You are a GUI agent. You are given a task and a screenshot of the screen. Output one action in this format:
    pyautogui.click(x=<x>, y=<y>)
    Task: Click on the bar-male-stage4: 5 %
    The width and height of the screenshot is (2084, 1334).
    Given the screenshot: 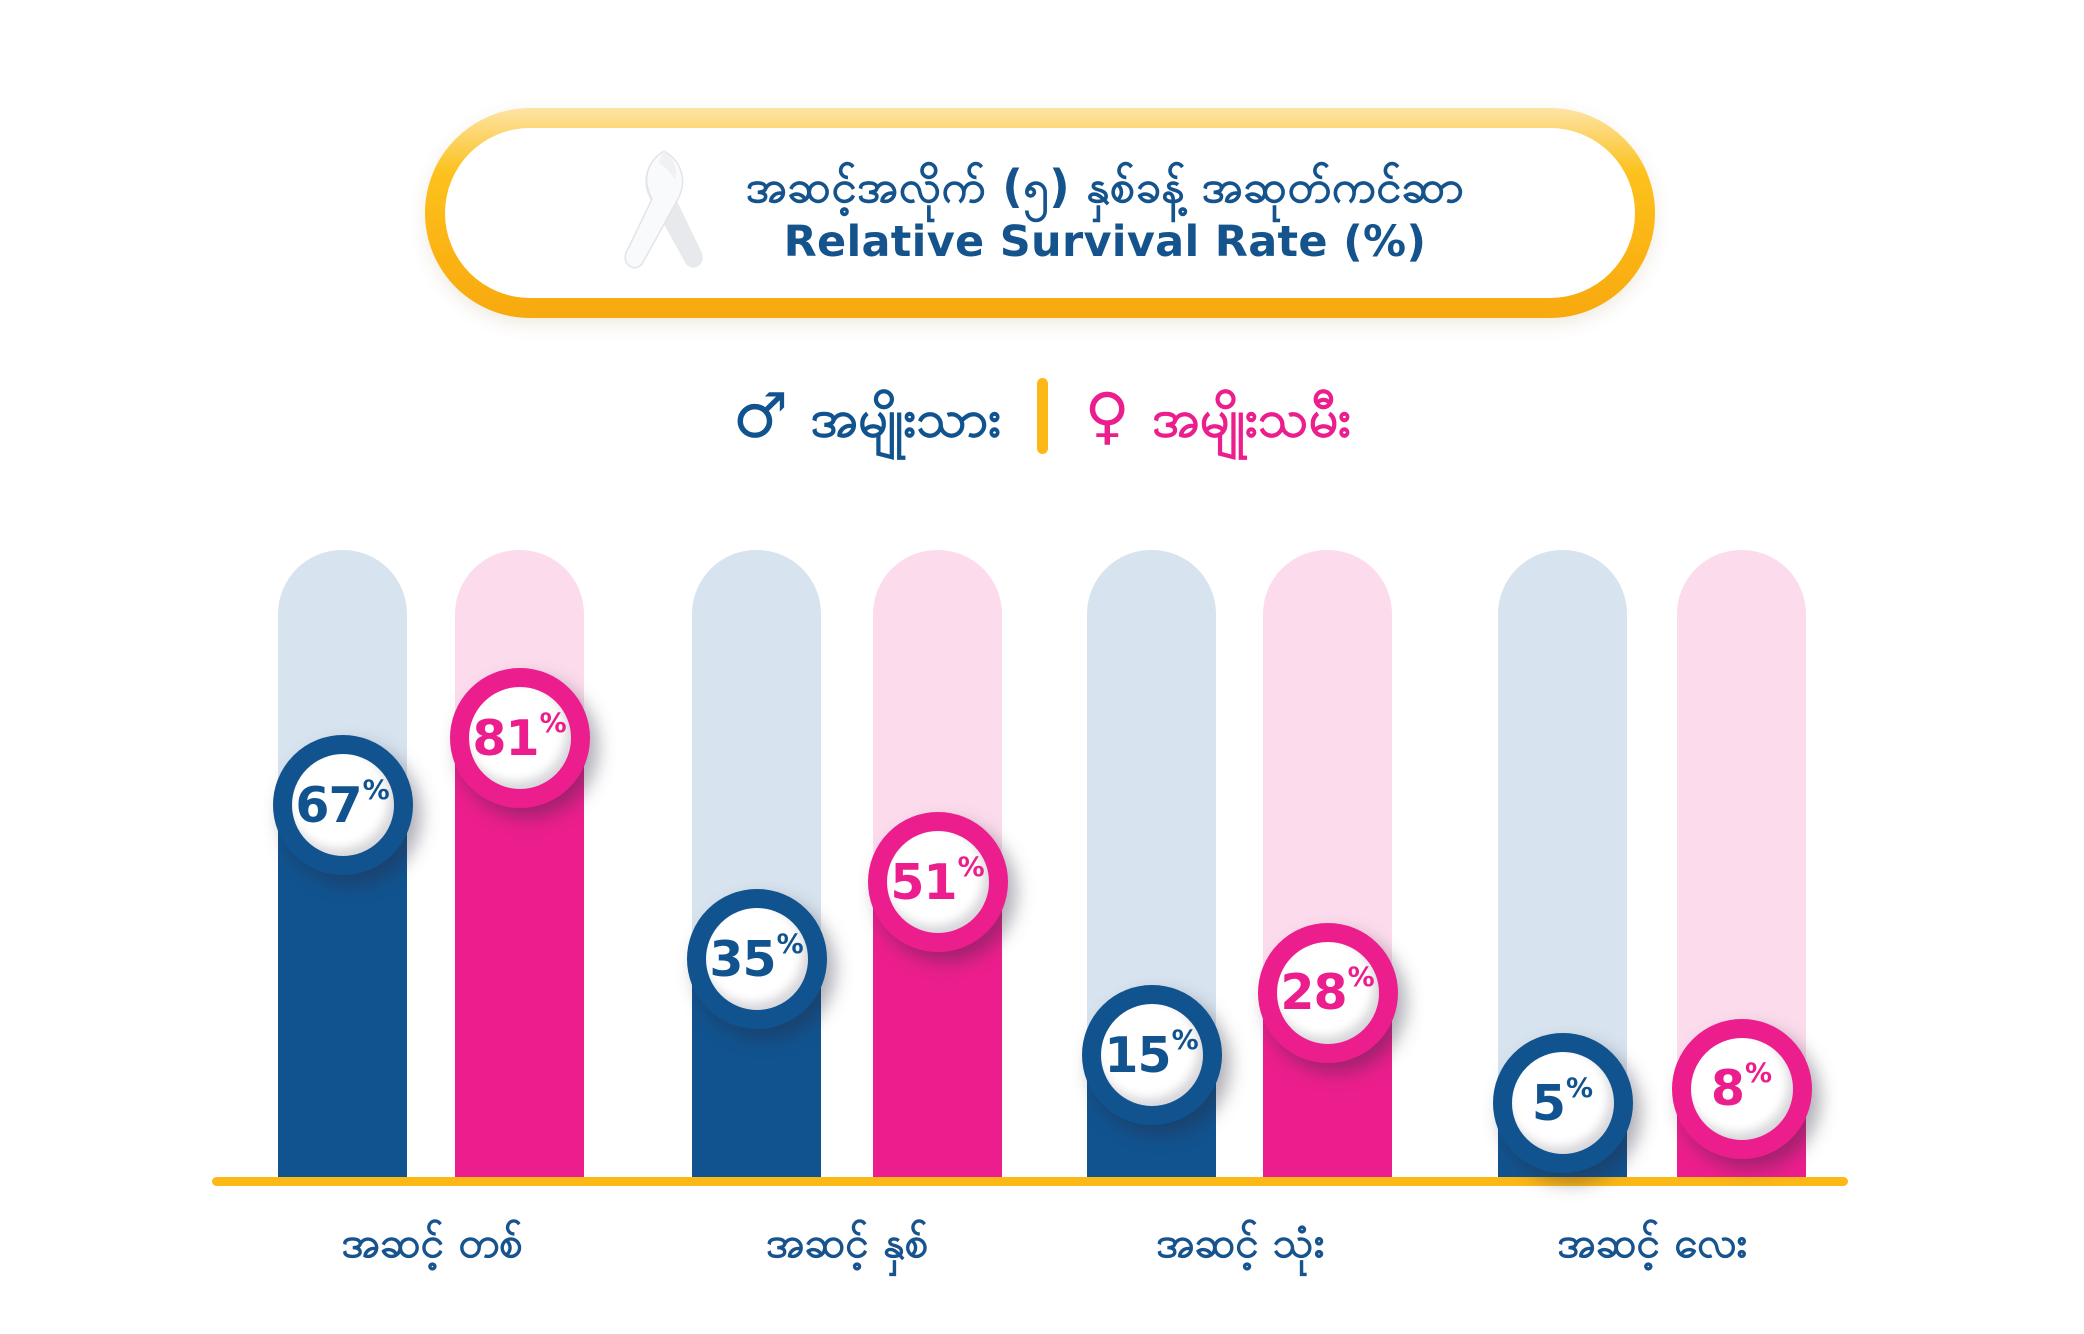 What is the action you would take?
    pyautogui.click(x=1562, y=866)
    